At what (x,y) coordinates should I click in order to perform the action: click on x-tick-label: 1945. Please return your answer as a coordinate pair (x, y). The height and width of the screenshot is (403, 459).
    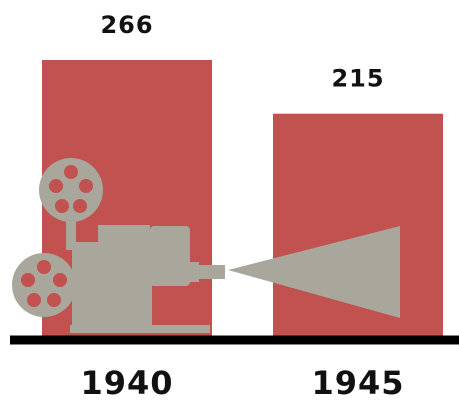
    Looking at the image, I should click on (357, 383).